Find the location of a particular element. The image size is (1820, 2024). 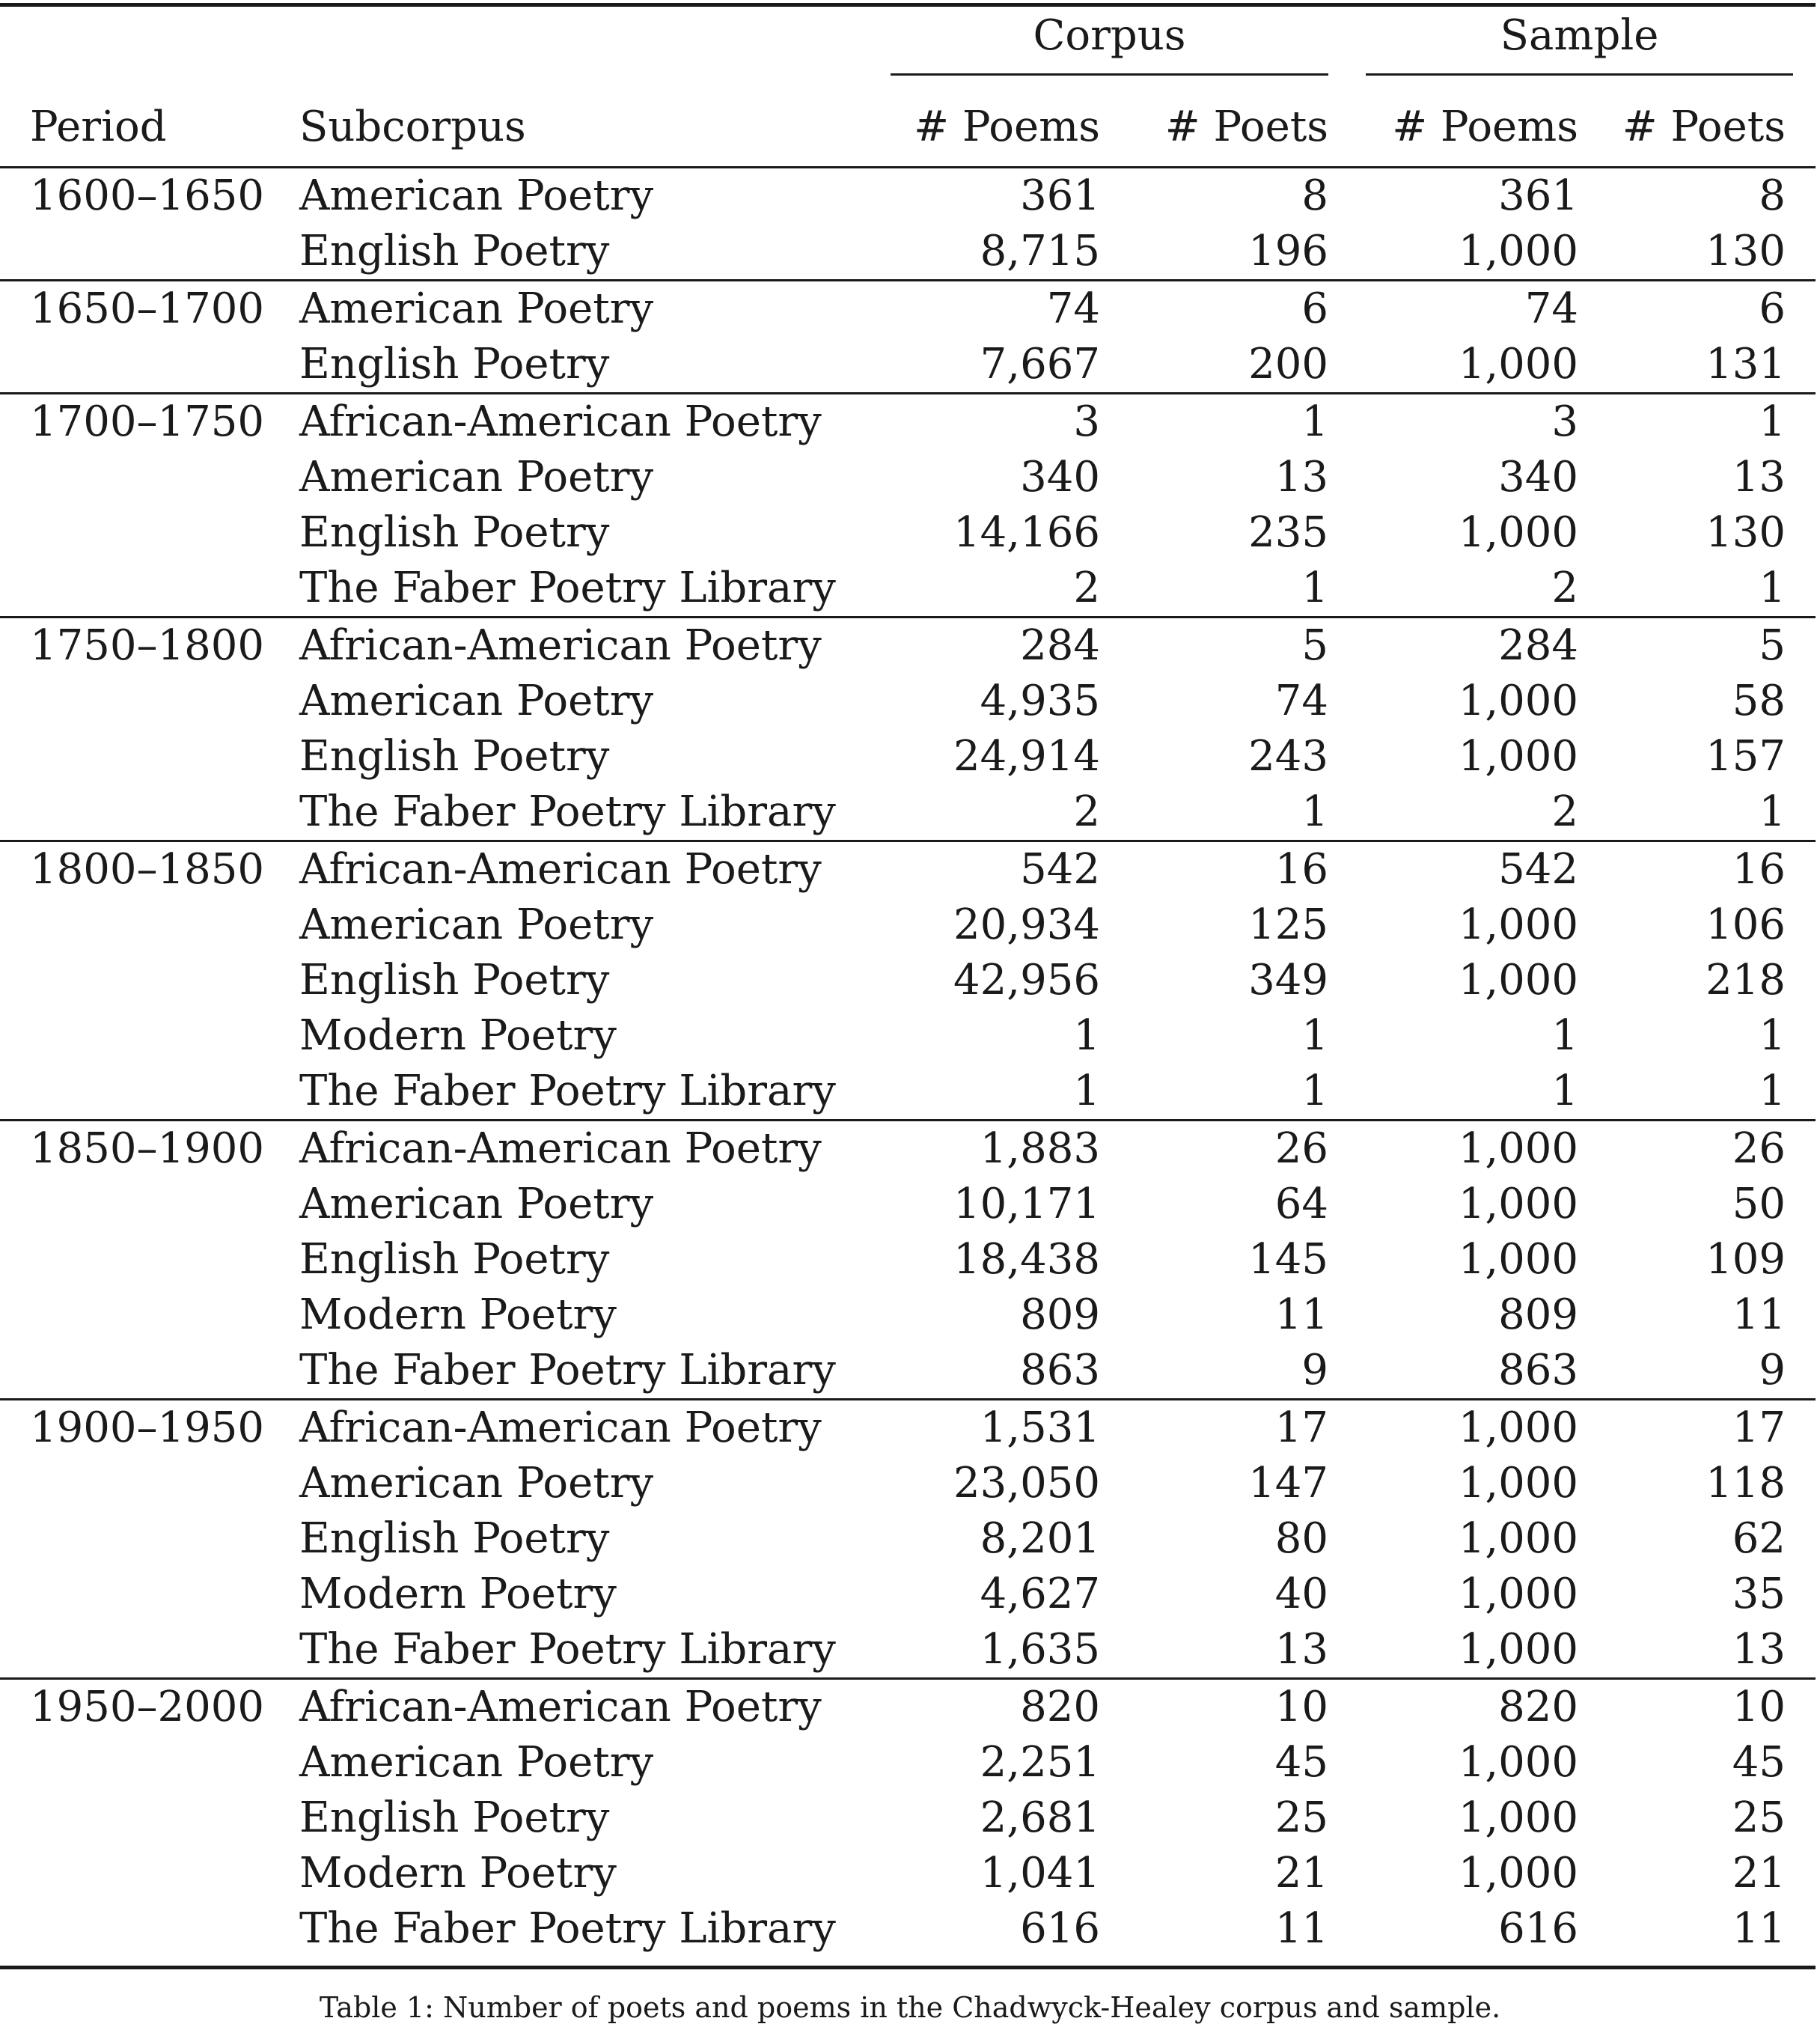

corpus-poems-cell: 863 is located at coordinates (1003, 1372).